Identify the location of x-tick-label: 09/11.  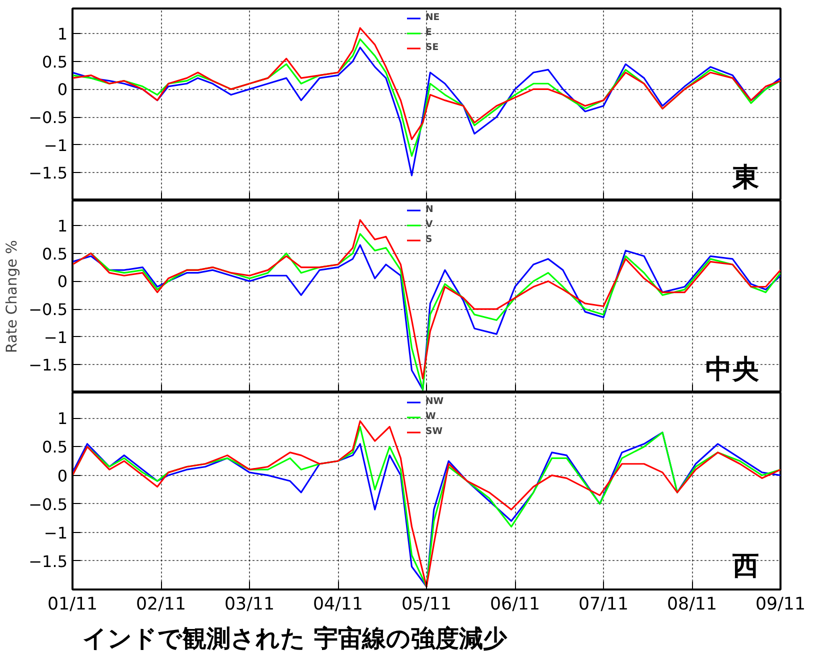
(781, 604).